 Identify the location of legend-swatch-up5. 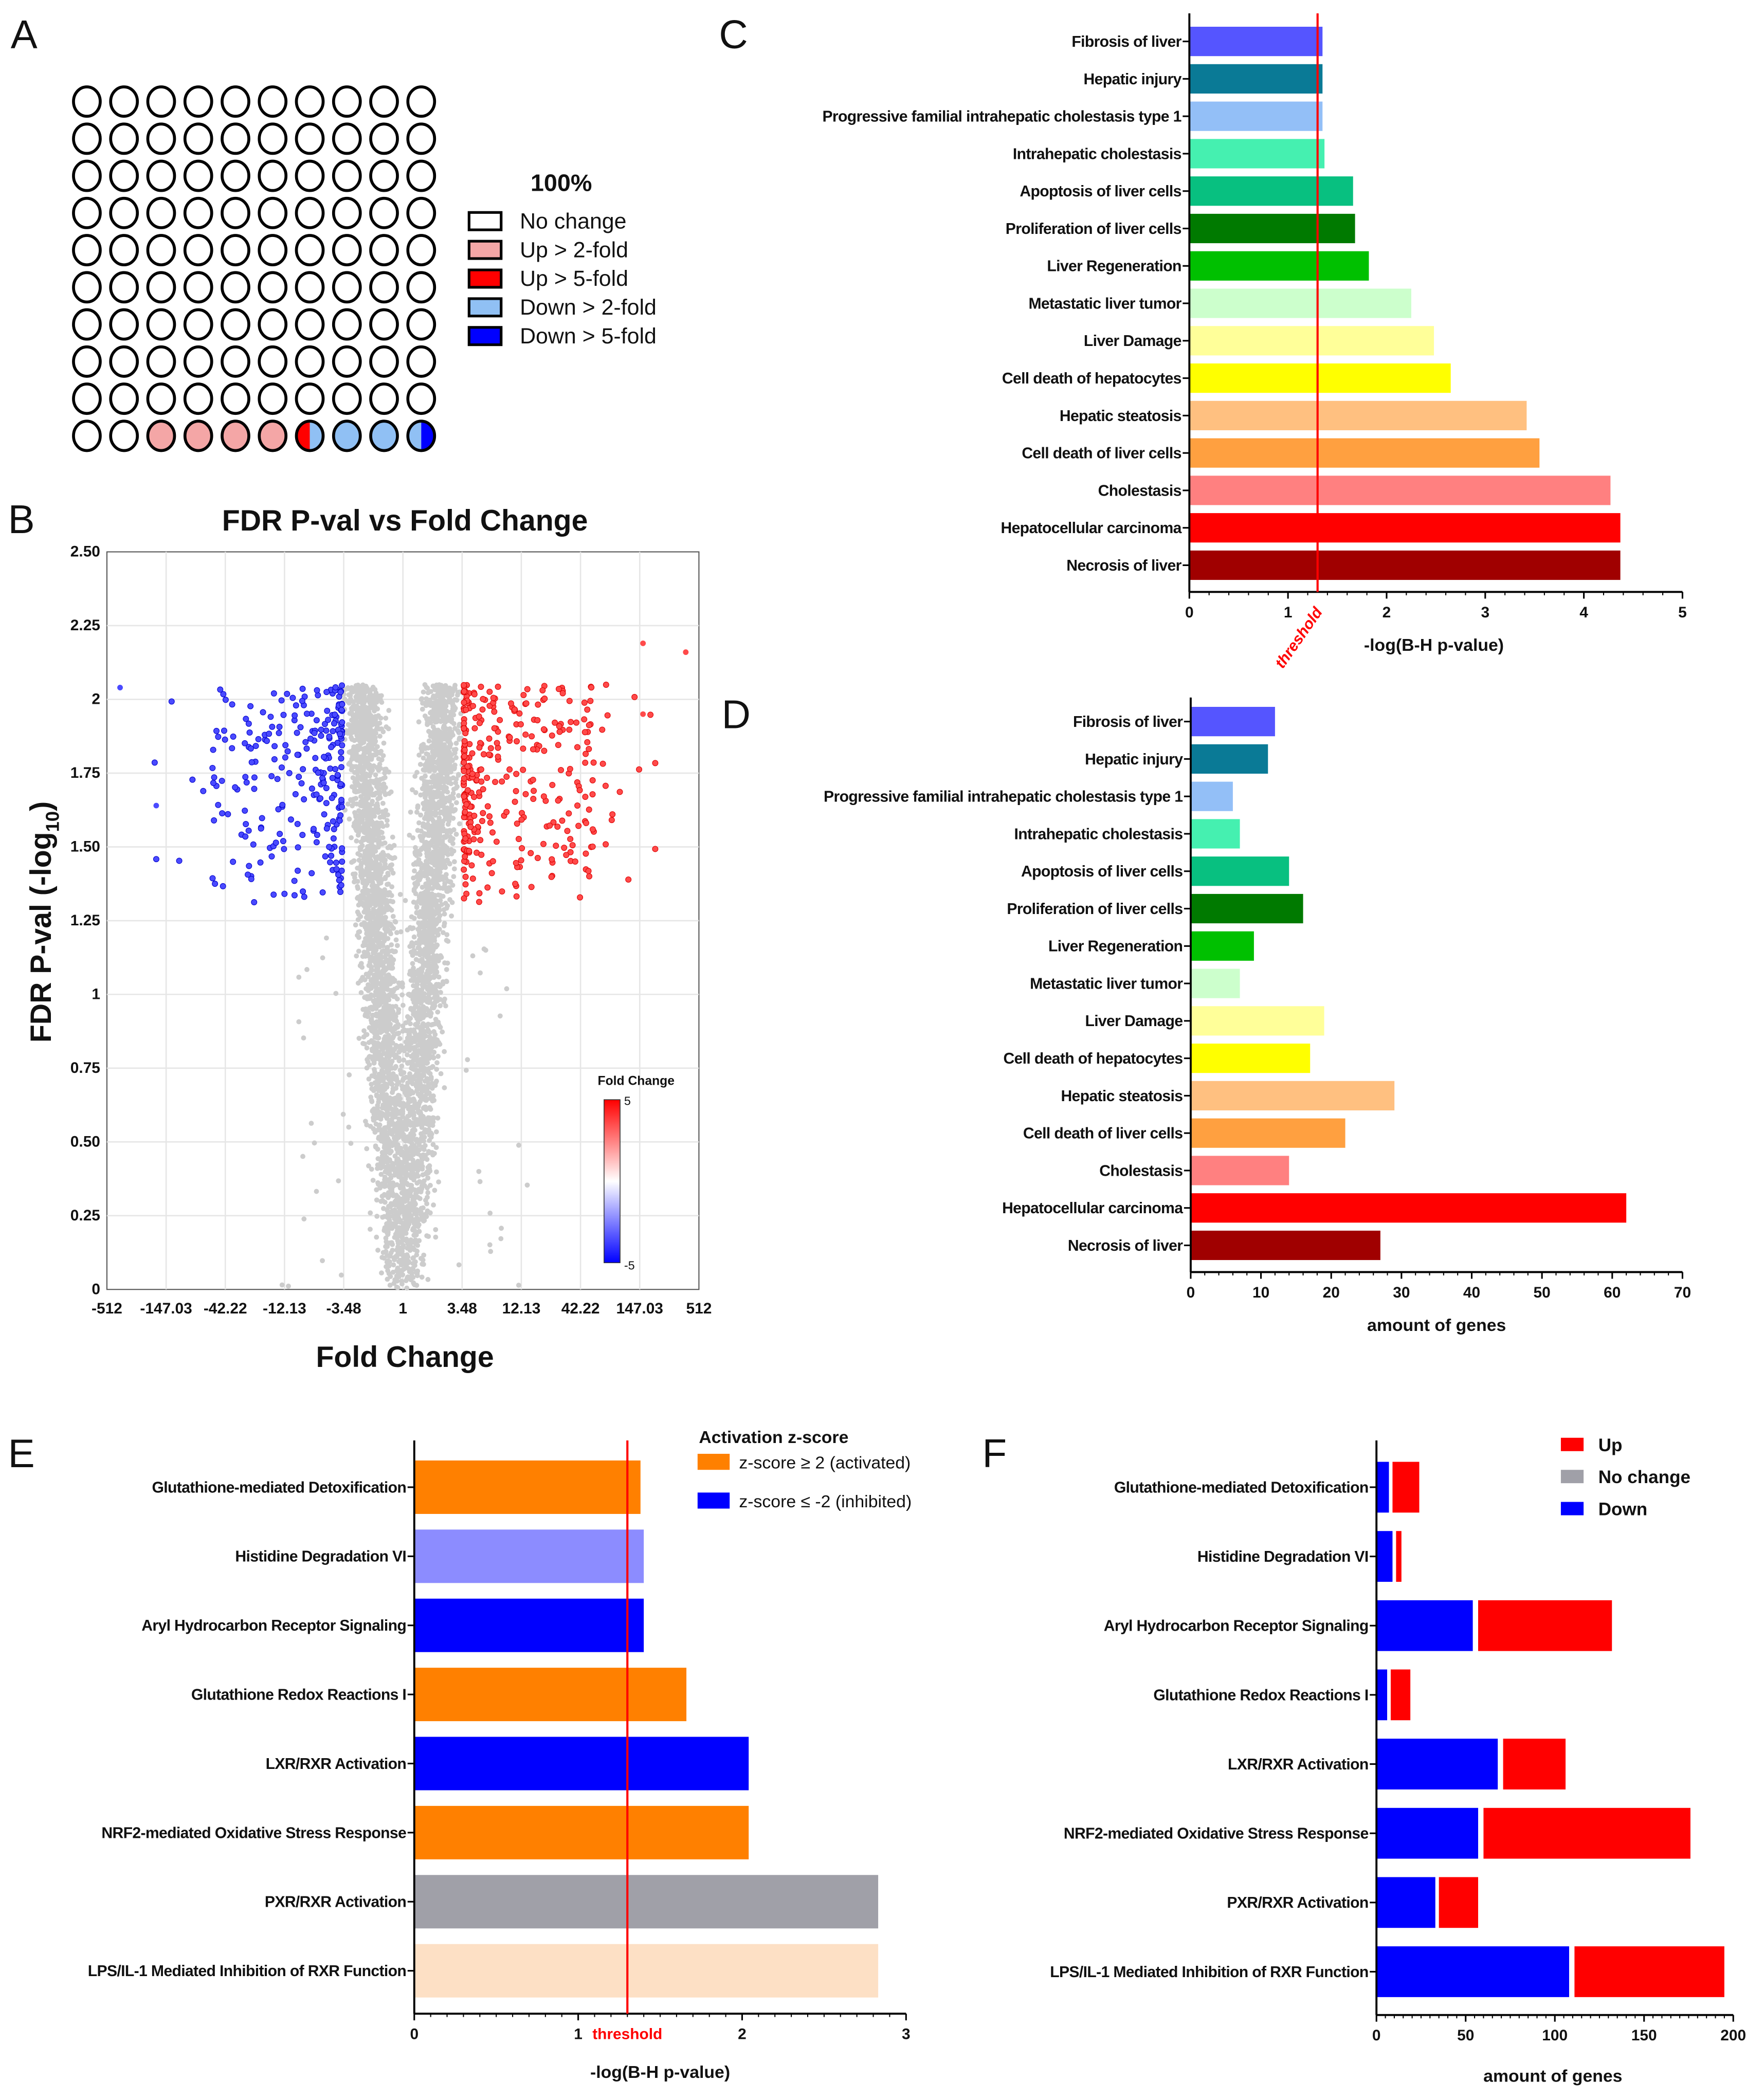
(485, 278).